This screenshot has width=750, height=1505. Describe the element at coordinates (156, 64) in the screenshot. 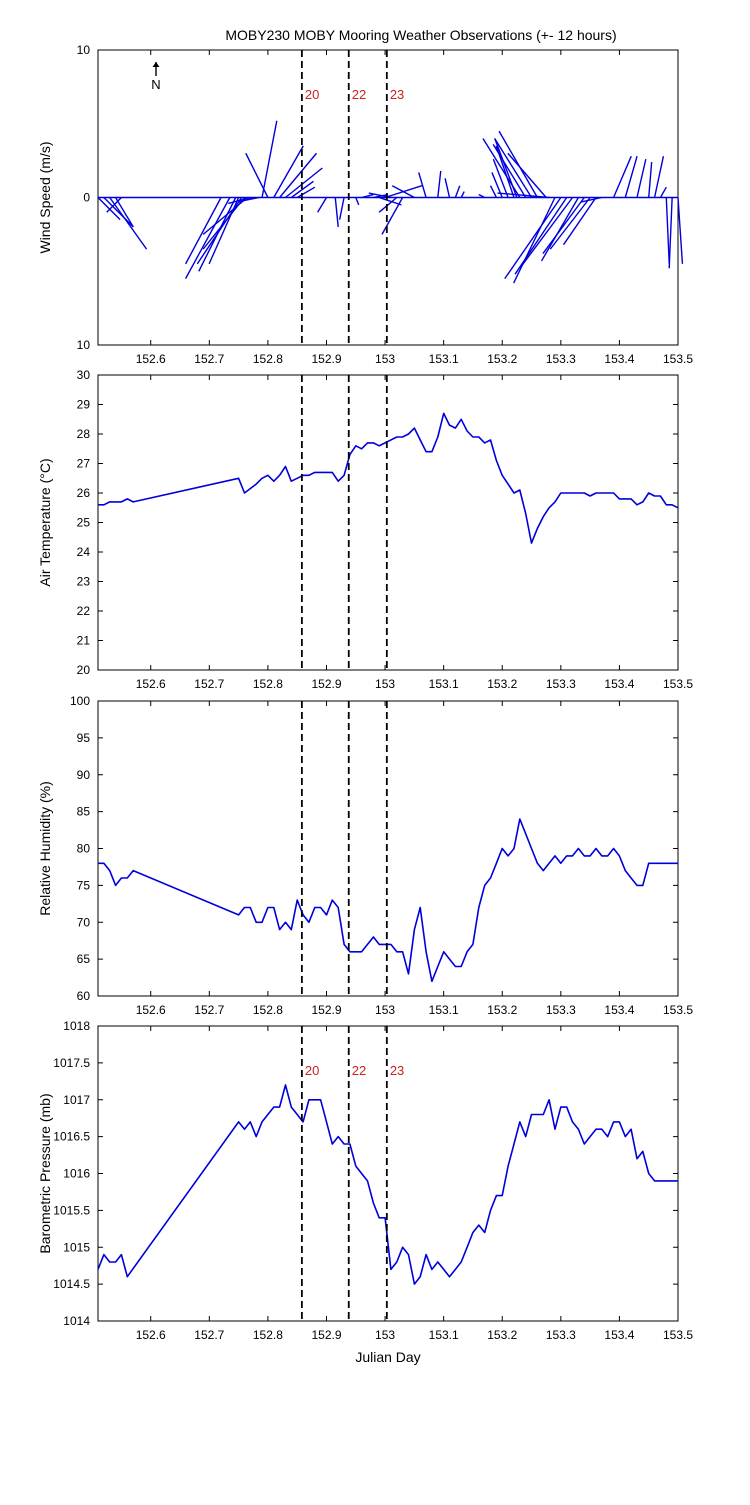

I see `north-arrowhead-icon` at that location.